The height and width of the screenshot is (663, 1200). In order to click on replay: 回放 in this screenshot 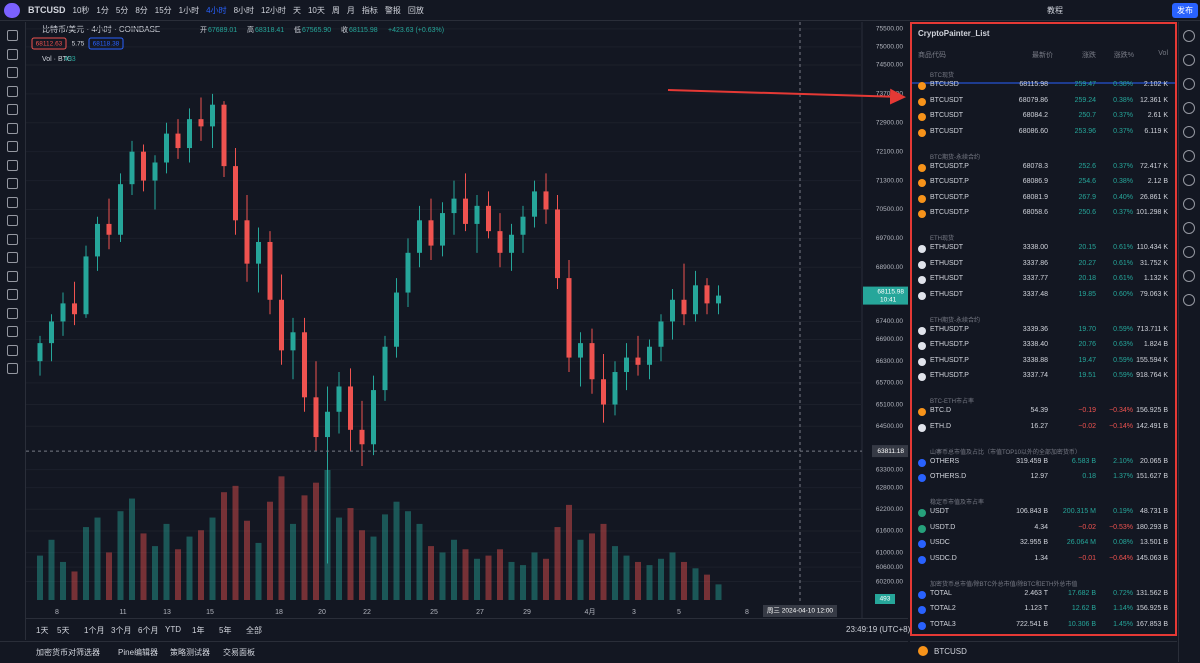, I will do `click(415, 10)`.